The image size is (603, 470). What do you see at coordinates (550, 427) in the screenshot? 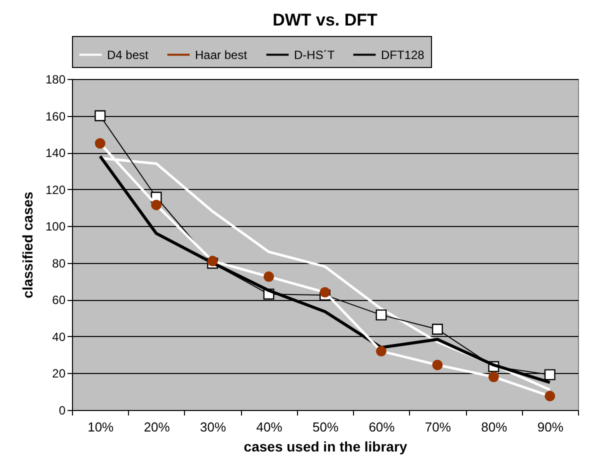
I see `x-tick-label: 90%` at bounding box center [550, 427].